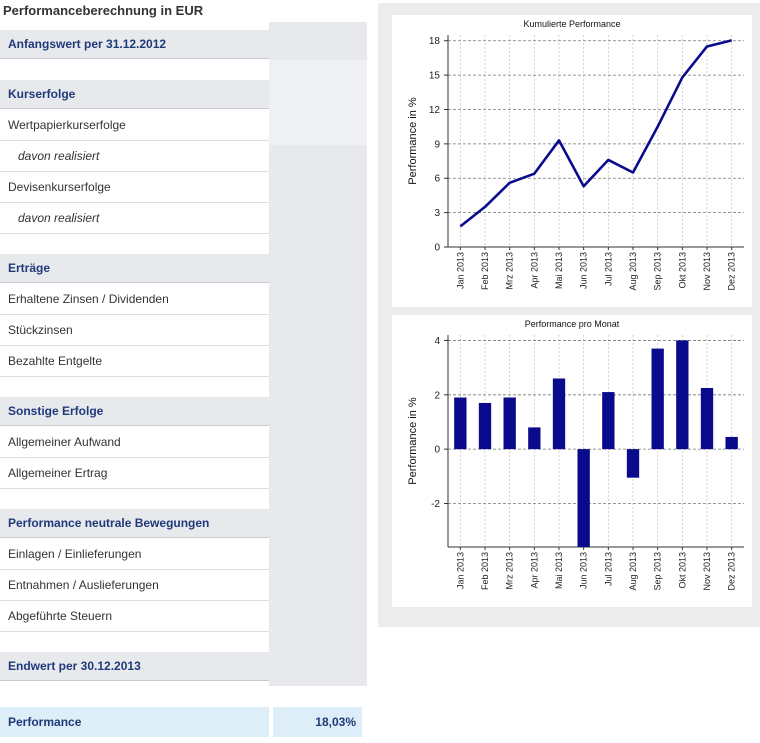  Describe the element at coordinates (134, 585) in the screenshot. I see `row-entnahmen: Entnahmen / Auslieferungen` at that location.